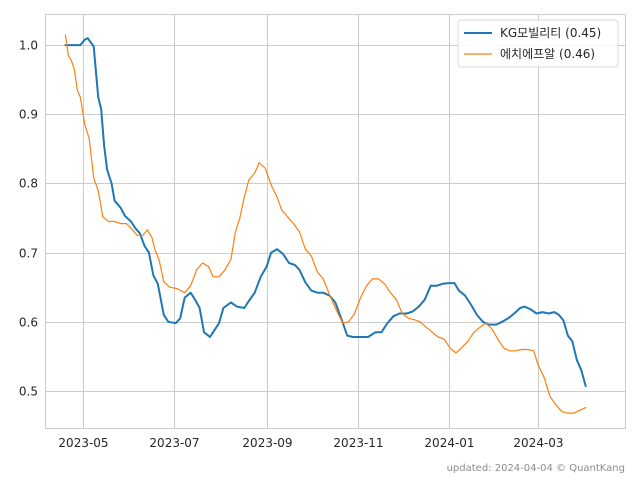  Describe the element at coordinates (174, 443) in the screenshot. I see `x-tick-label: 2023-07` at that location.